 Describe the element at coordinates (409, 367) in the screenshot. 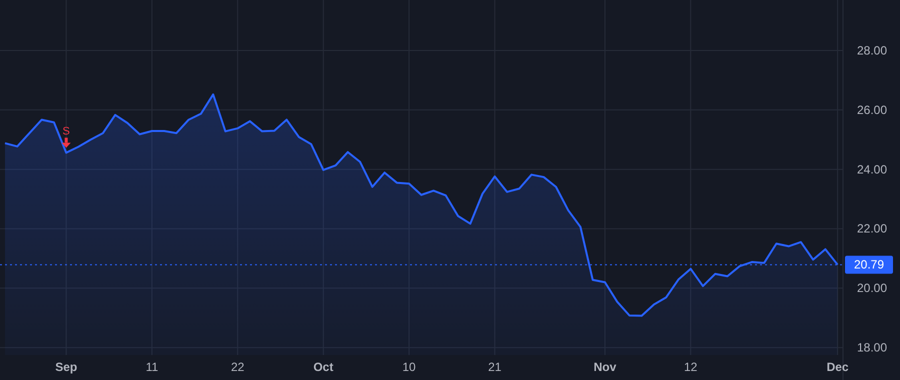

I see `x-tick-label: 10` at that location.